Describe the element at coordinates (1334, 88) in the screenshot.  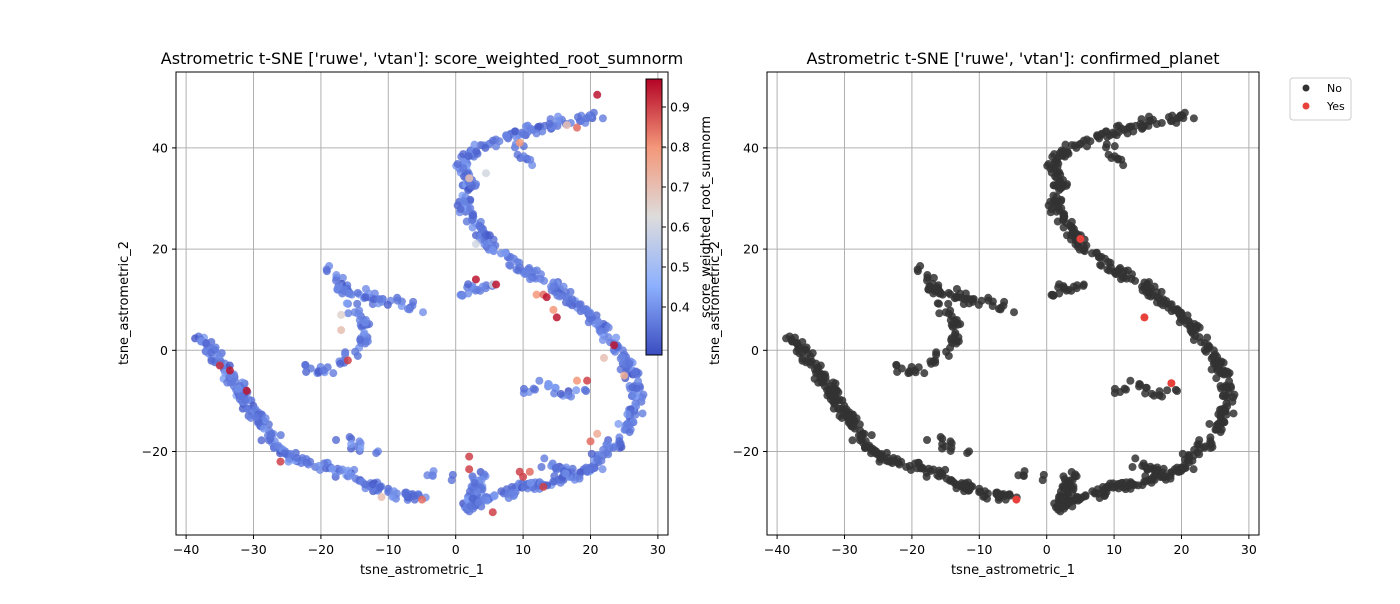
I see `legend-label-no: No` at that location.